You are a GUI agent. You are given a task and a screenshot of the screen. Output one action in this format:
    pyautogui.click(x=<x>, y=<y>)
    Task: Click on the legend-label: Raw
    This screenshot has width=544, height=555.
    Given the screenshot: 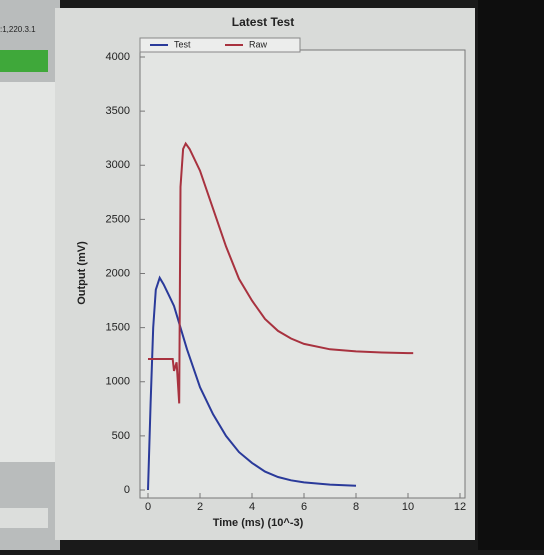 What is the action you would take?
    pyautogui.click(x=258, y=44)
    